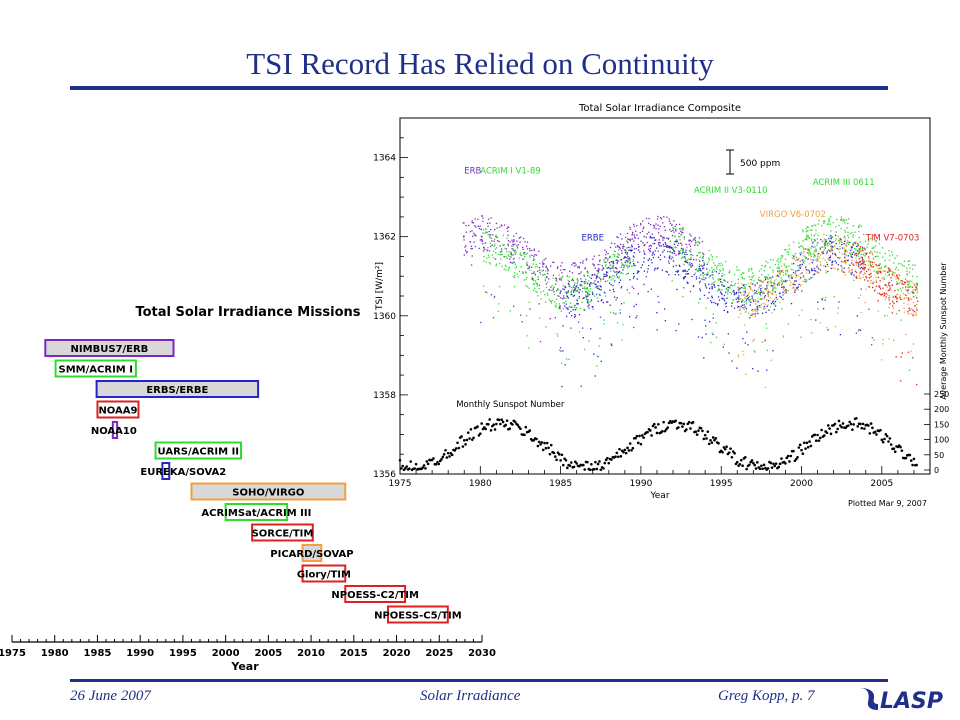 The image size is (960, 720). Describe the element at coordinates (247, 312) in the screenshot. I see `missions-chart-title: Total Solar Irradiance Missions` at that location.